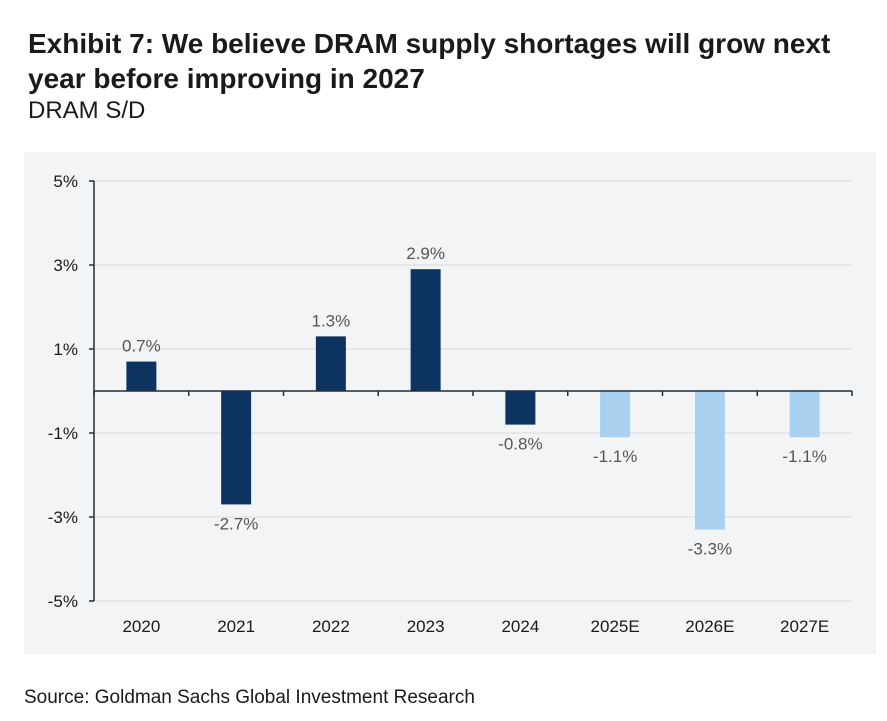  Describe the element at coordinates (804, 626) in the screenshot. I see `x-tick-label: 2027E` at that location.